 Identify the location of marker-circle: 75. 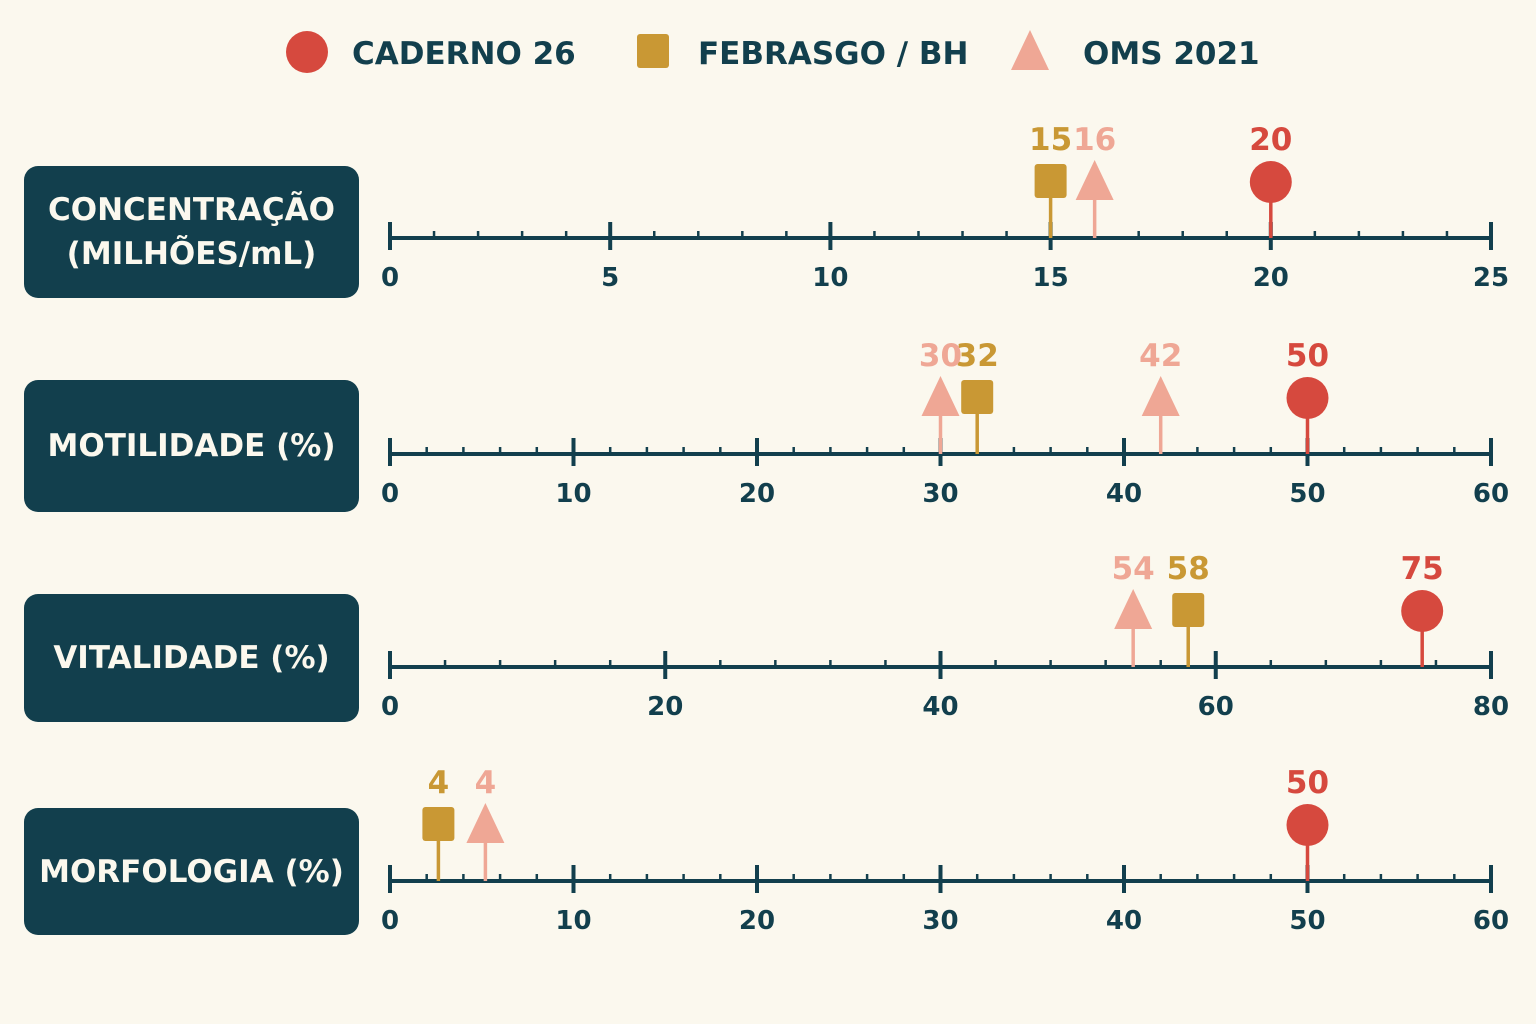
(1422, 609).